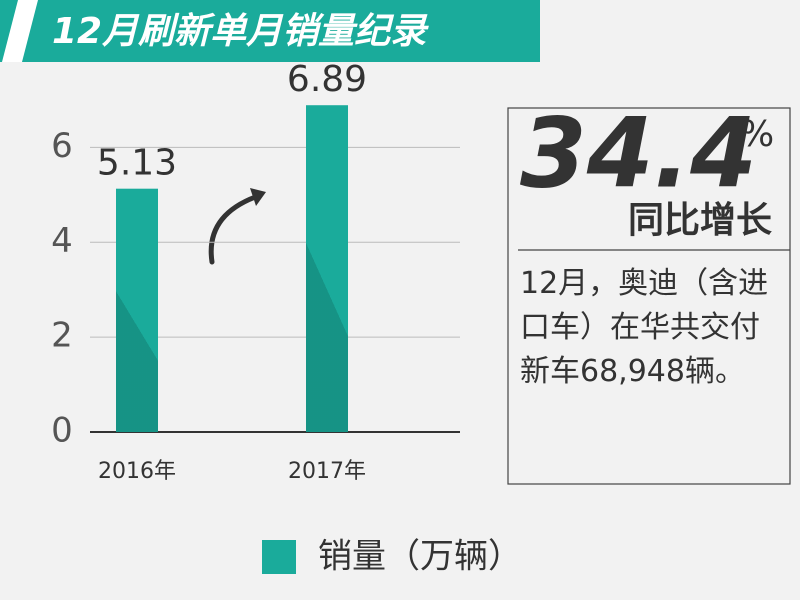 The width and height of the screenshot is (800, 600). I want to click on arrow, so click(234, 229).